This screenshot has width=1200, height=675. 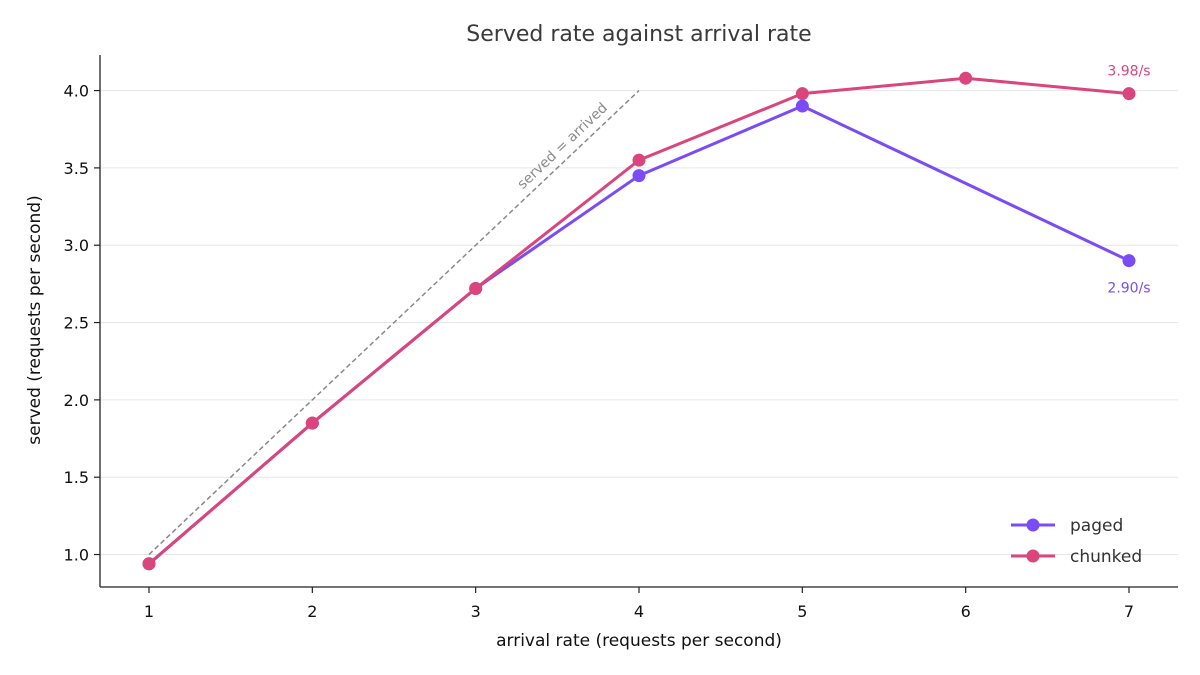 What do you see at coordinates (76, 555) in the screenshot?
I see `y-tick-label: 1.0` at bounding box center [76, 555].